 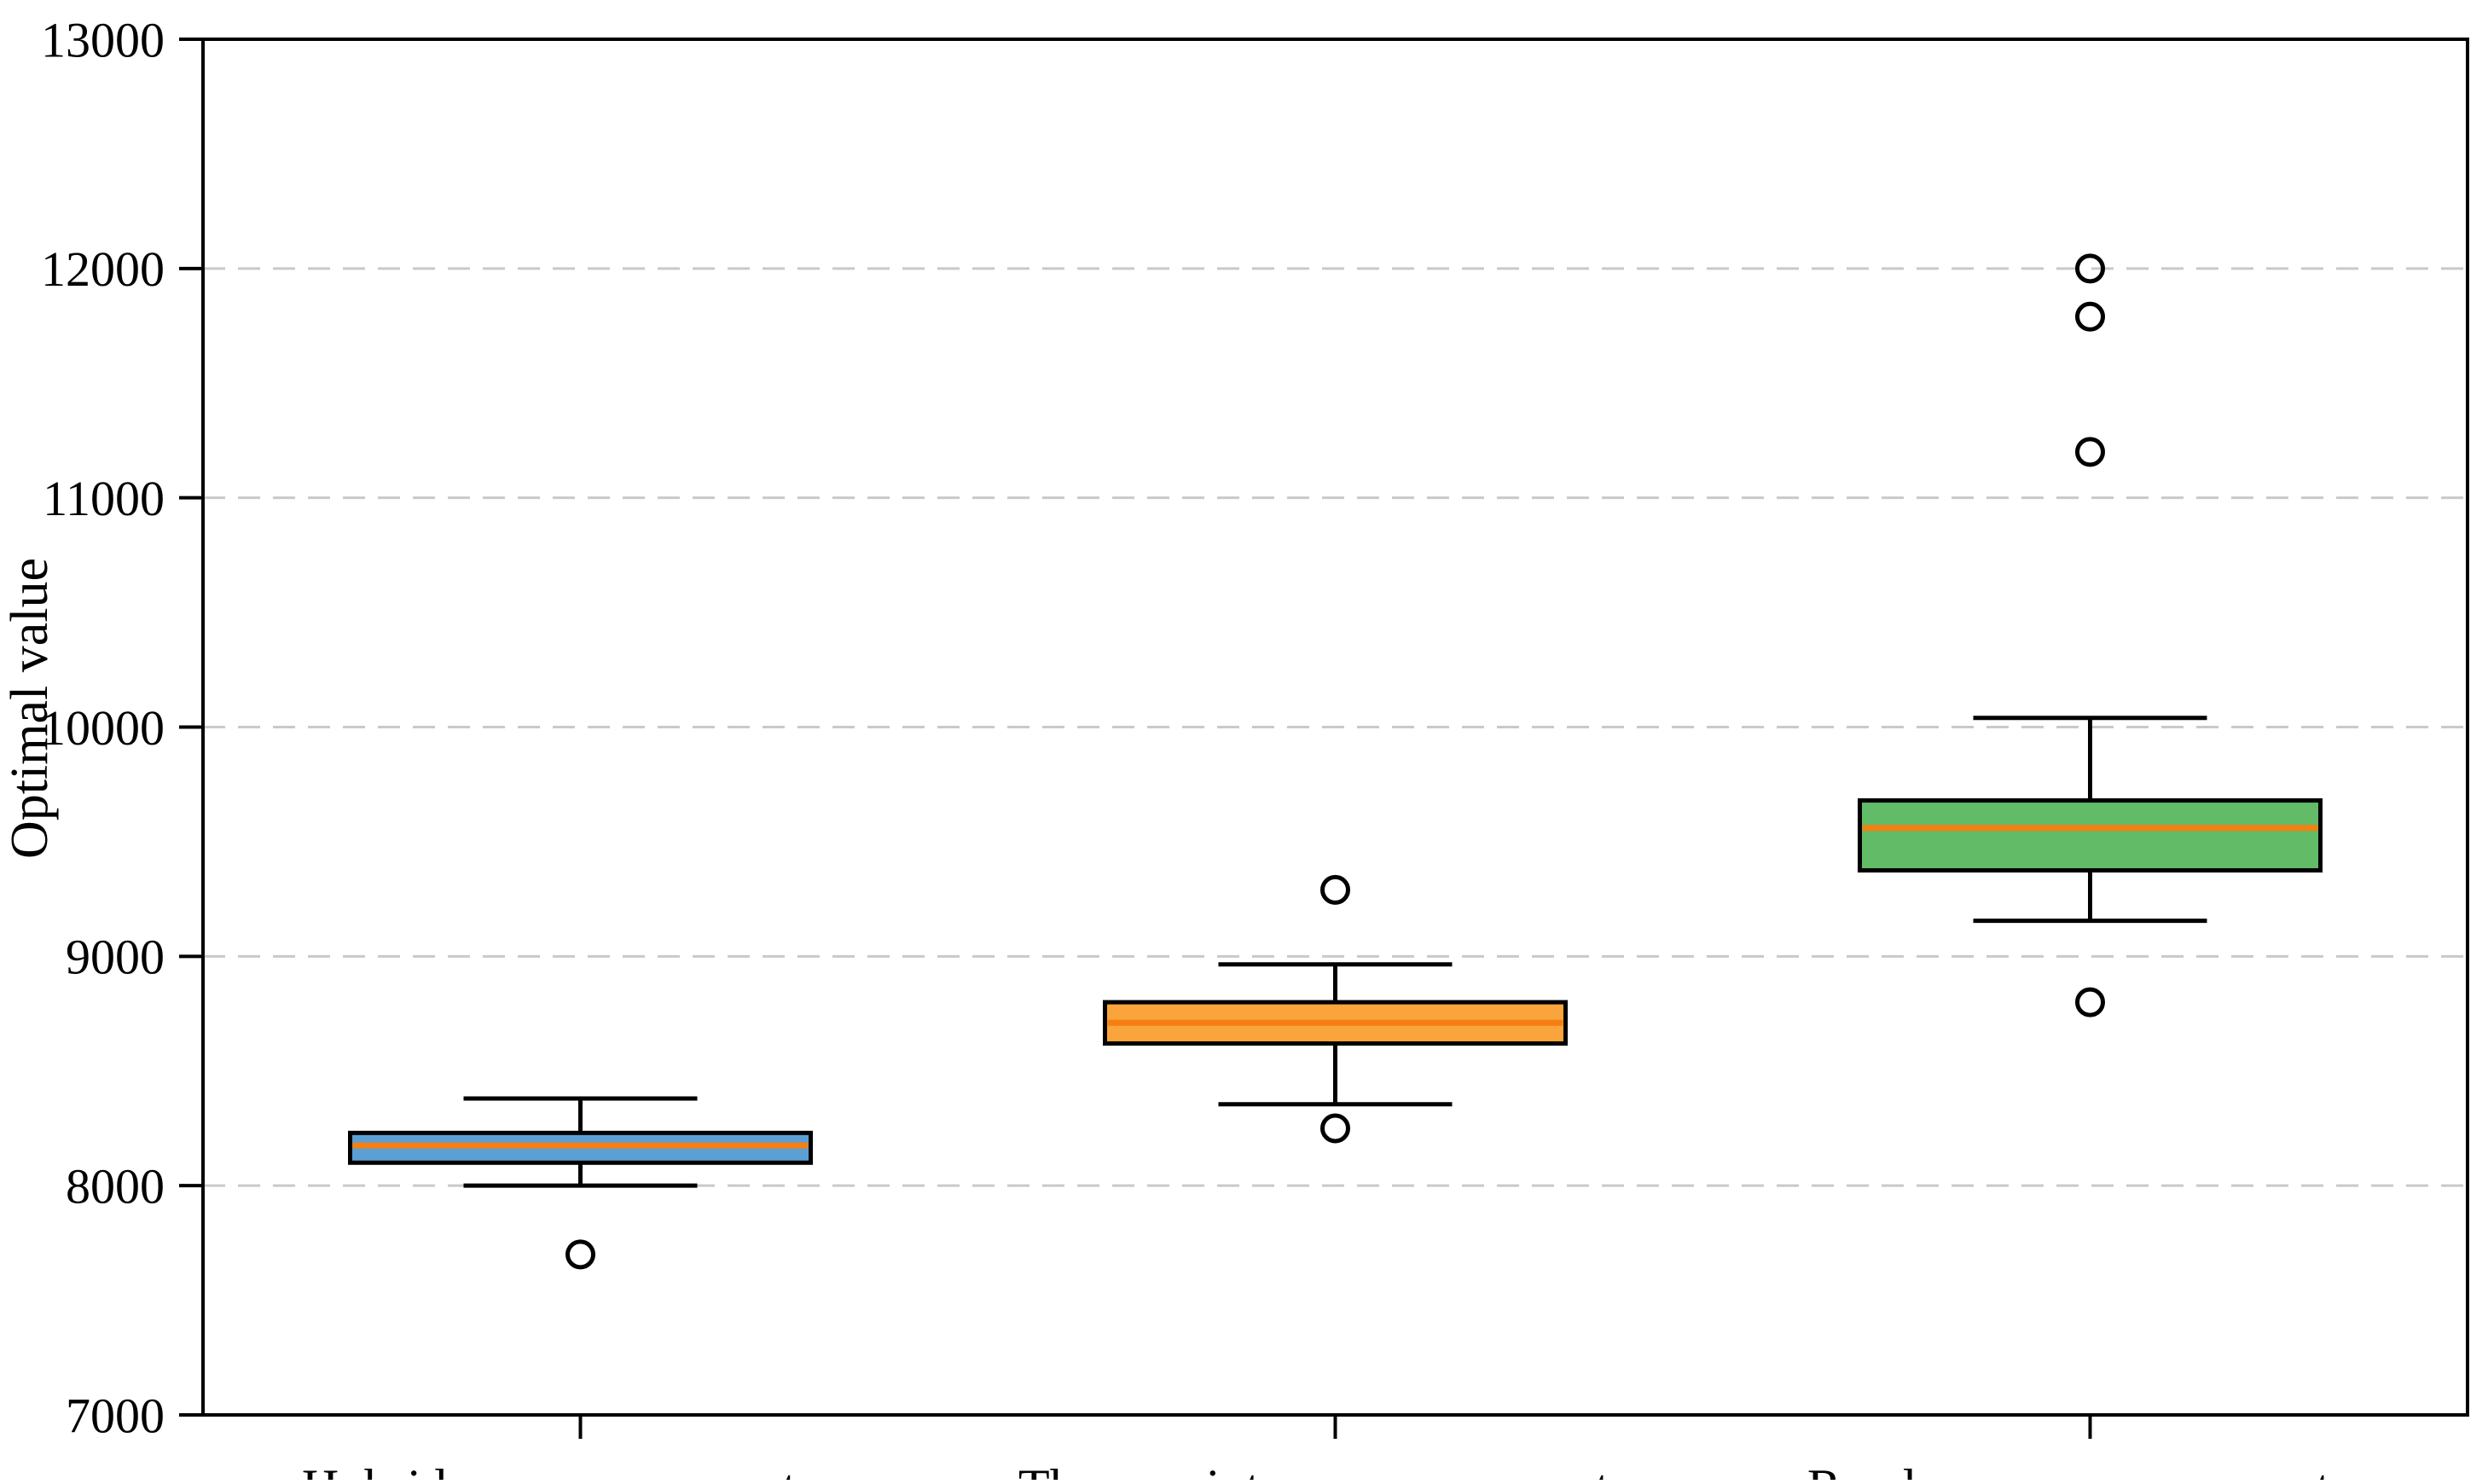 What do you see at coordinates (115, 1186) in the screenshot?
I see `y-tick-label: 8000` at bounding box center [115, 1186].